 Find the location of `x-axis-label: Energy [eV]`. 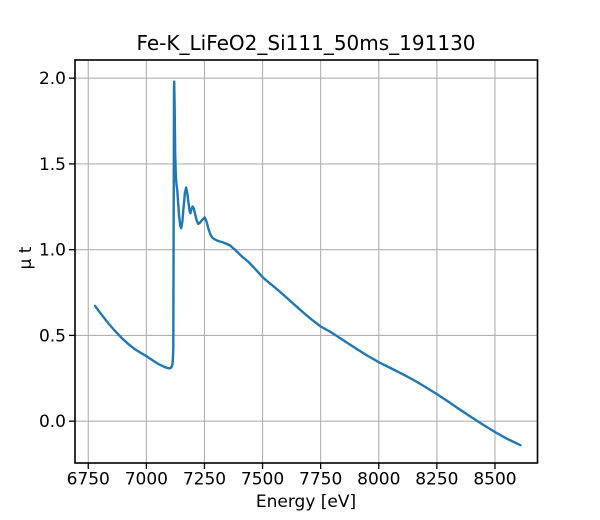

x-axis-label: Energy [eV] is located at coordinates (306, 502).